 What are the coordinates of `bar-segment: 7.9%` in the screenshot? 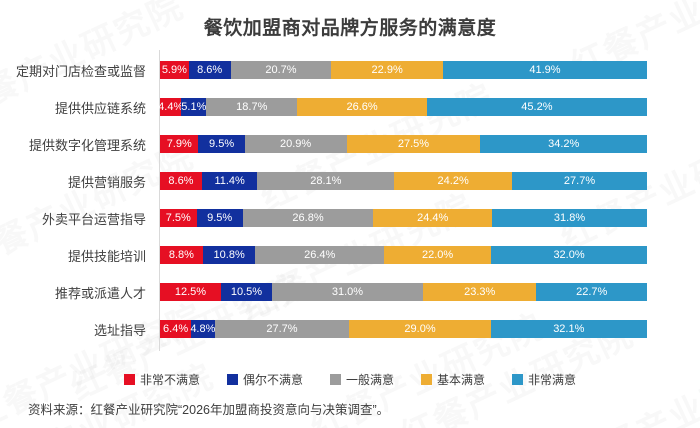 It's located at (179, 144).